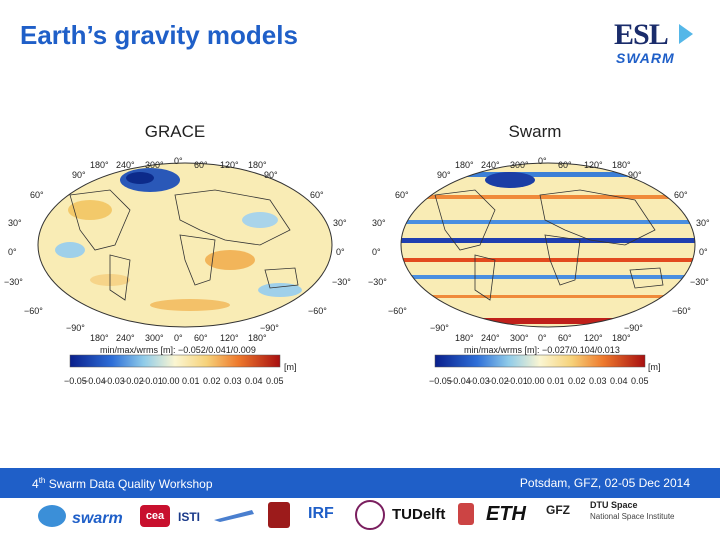 The height and width of the screenshot is (540, 720). I want to click on swarm-lat-left-6: −90°, so click(439, 328).